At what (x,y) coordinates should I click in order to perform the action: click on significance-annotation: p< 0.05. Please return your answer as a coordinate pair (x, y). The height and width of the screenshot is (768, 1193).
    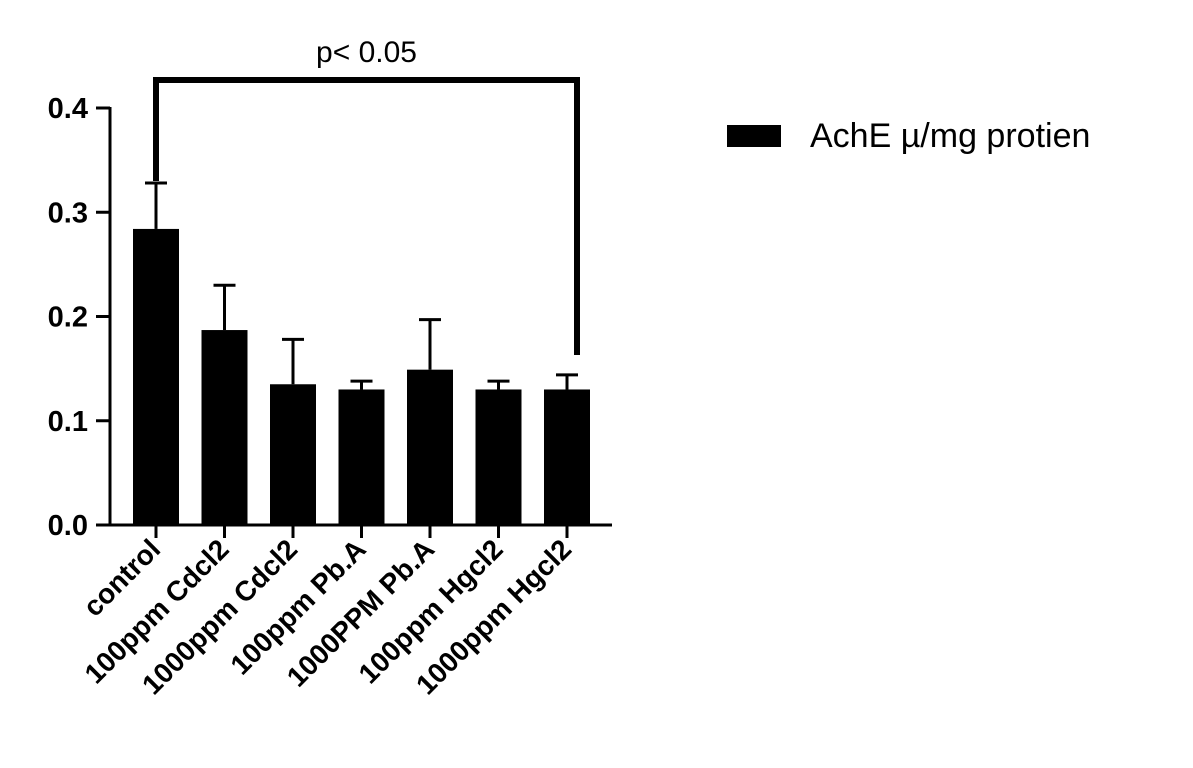
    Looking at the image, I should click on (366, 195).